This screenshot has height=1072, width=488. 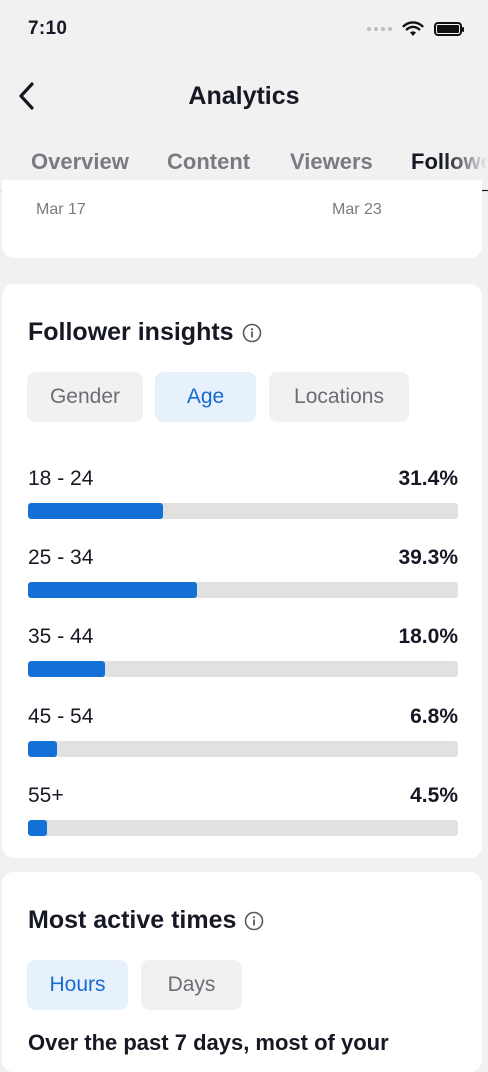 I want to click on cellular-signal-icon, so click(x=379, y=29).